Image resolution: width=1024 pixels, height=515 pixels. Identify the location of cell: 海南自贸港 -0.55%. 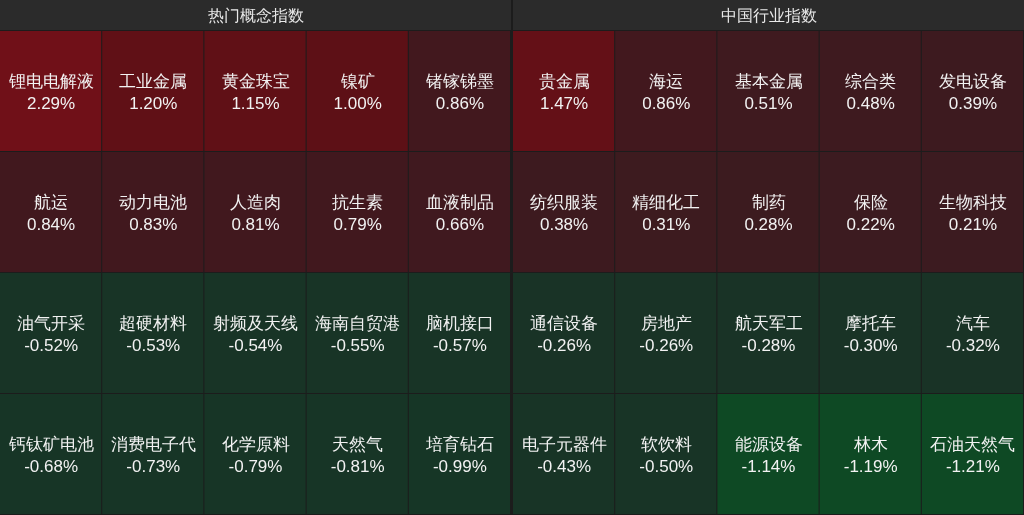
(357, 333).